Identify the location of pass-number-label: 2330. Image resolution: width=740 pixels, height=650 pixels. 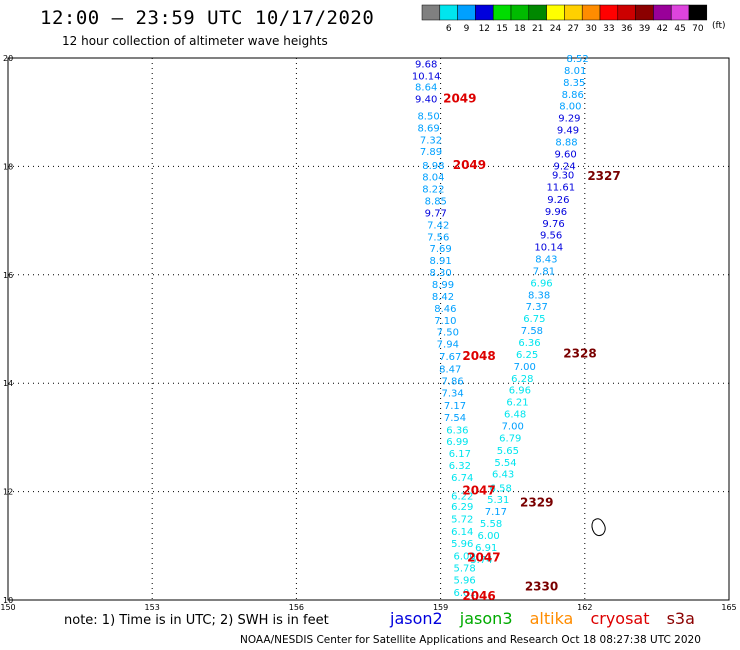
(541, 586).